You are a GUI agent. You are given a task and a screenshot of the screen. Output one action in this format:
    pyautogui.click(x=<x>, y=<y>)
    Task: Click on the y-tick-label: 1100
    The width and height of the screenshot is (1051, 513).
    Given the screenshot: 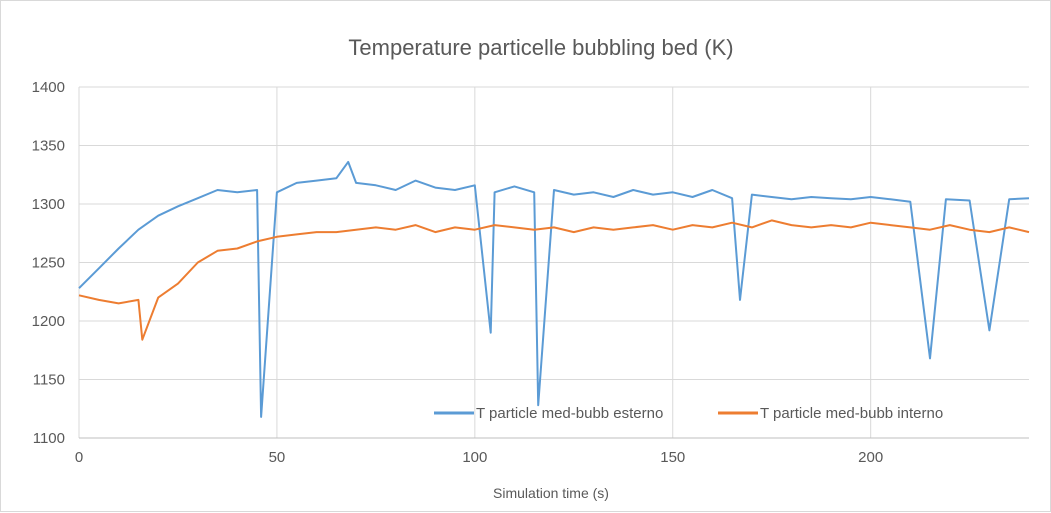 What is the action you would take?
    pyautogui.click(x=49, y=438)
    